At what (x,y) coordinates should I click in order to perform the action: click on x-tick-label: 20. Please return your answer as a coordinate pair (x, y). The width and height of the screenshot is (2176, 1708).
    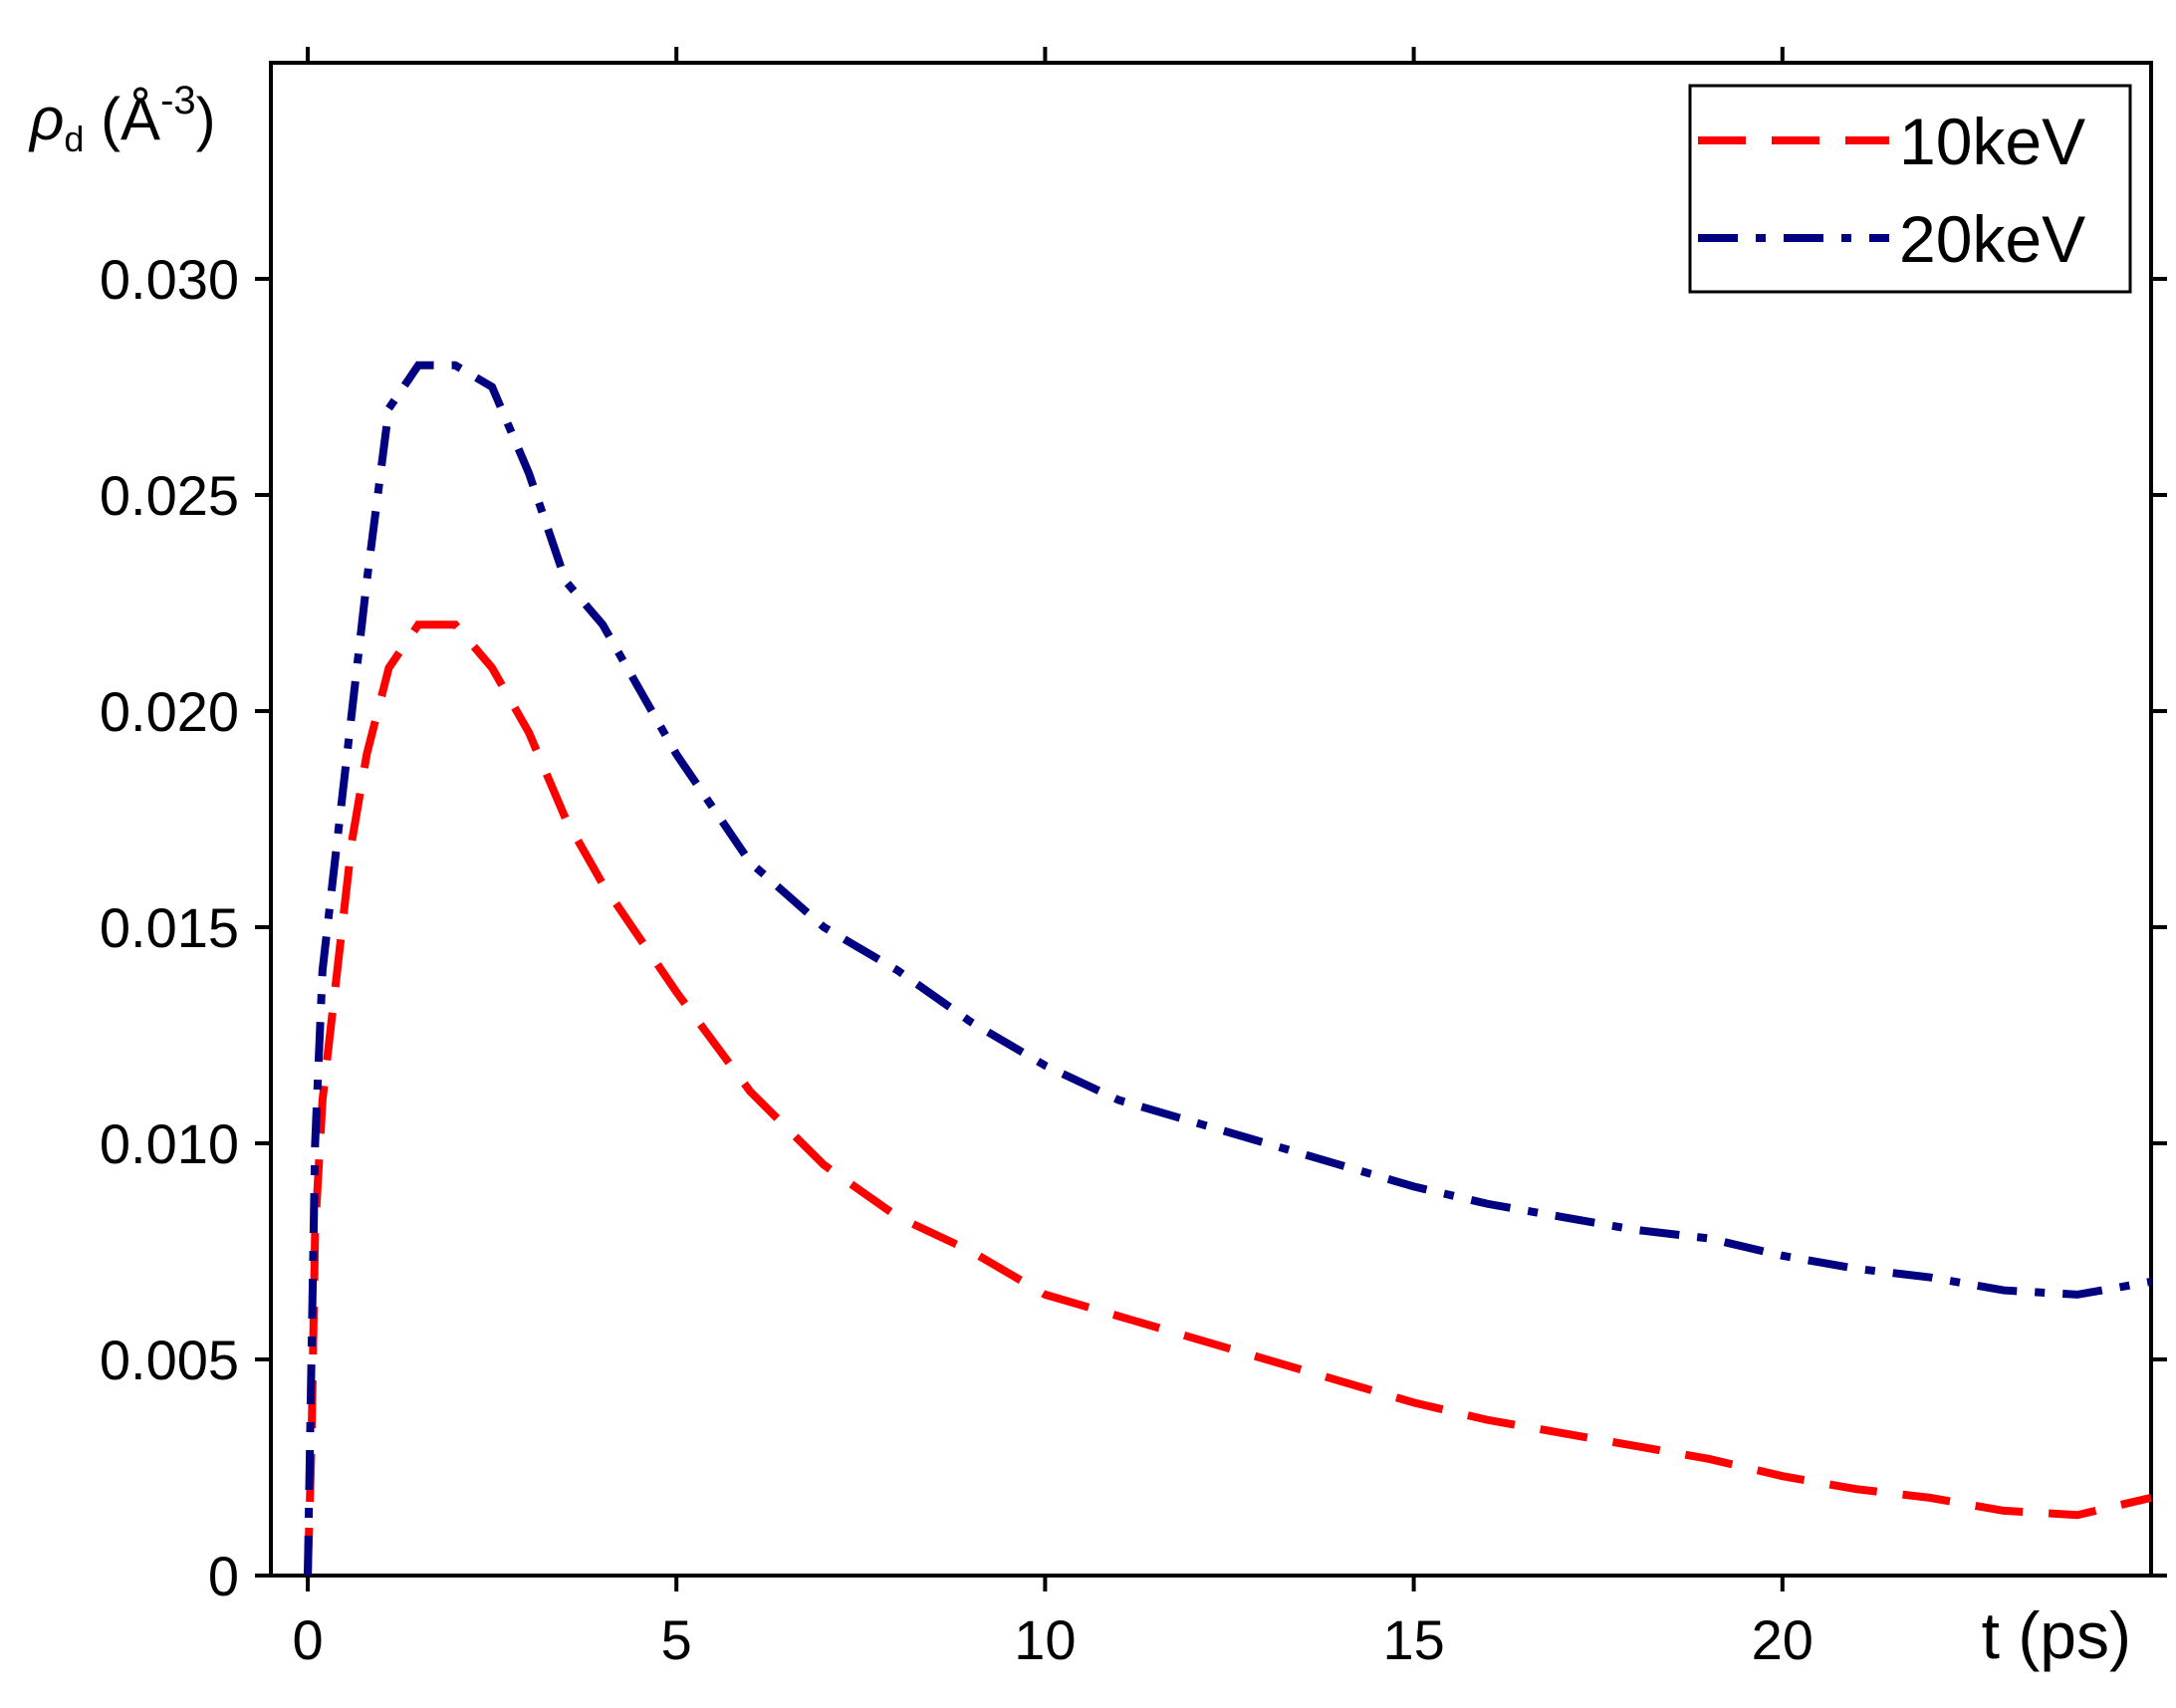
    Looking at the image, I should click on (1783, 1639).